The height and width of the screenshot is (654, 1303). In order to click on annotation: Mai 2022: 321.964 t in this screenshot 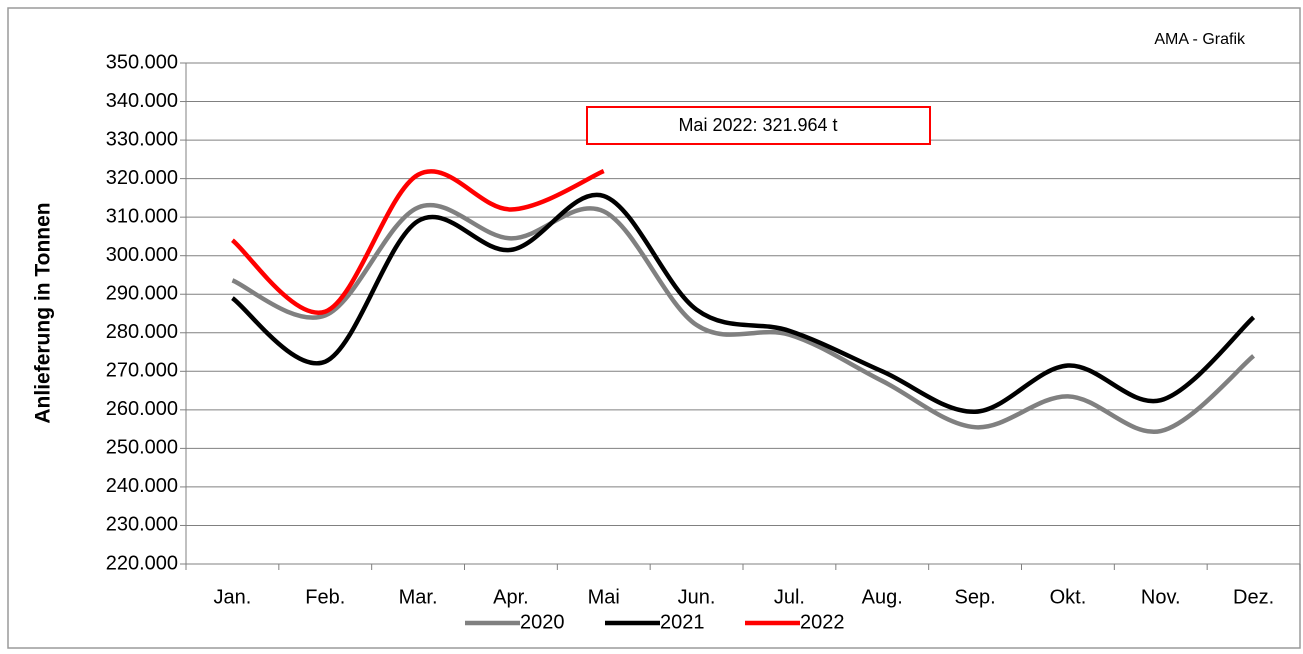, I will do `click(757, 125)`.